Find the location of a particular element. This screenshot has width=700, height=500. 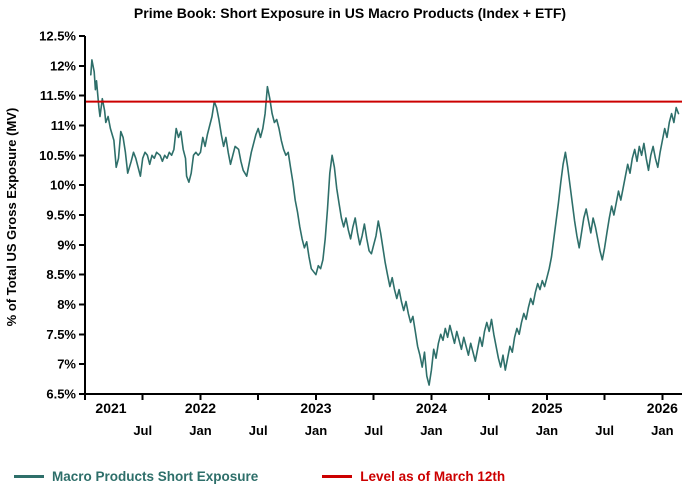

x-year-label: 2023 is located at coordinates (315, 408).